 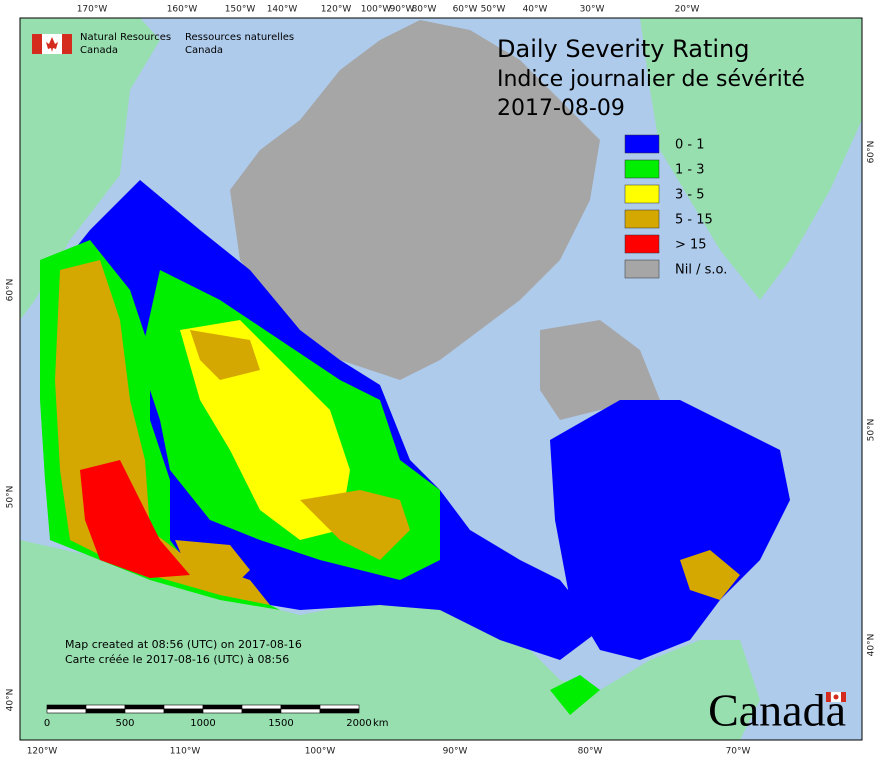 What do you see at coordinates (592, 10) in the screenshot?
I see `graticule-label: 30°W` at bounding box center [592, 10].